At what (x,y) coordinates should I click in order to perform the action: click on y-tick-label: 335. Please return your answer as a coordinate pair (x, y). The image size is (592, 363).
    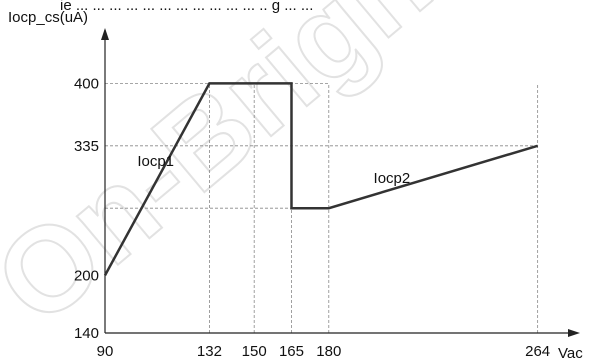
    Looking at the image, I should click on (86, 146).